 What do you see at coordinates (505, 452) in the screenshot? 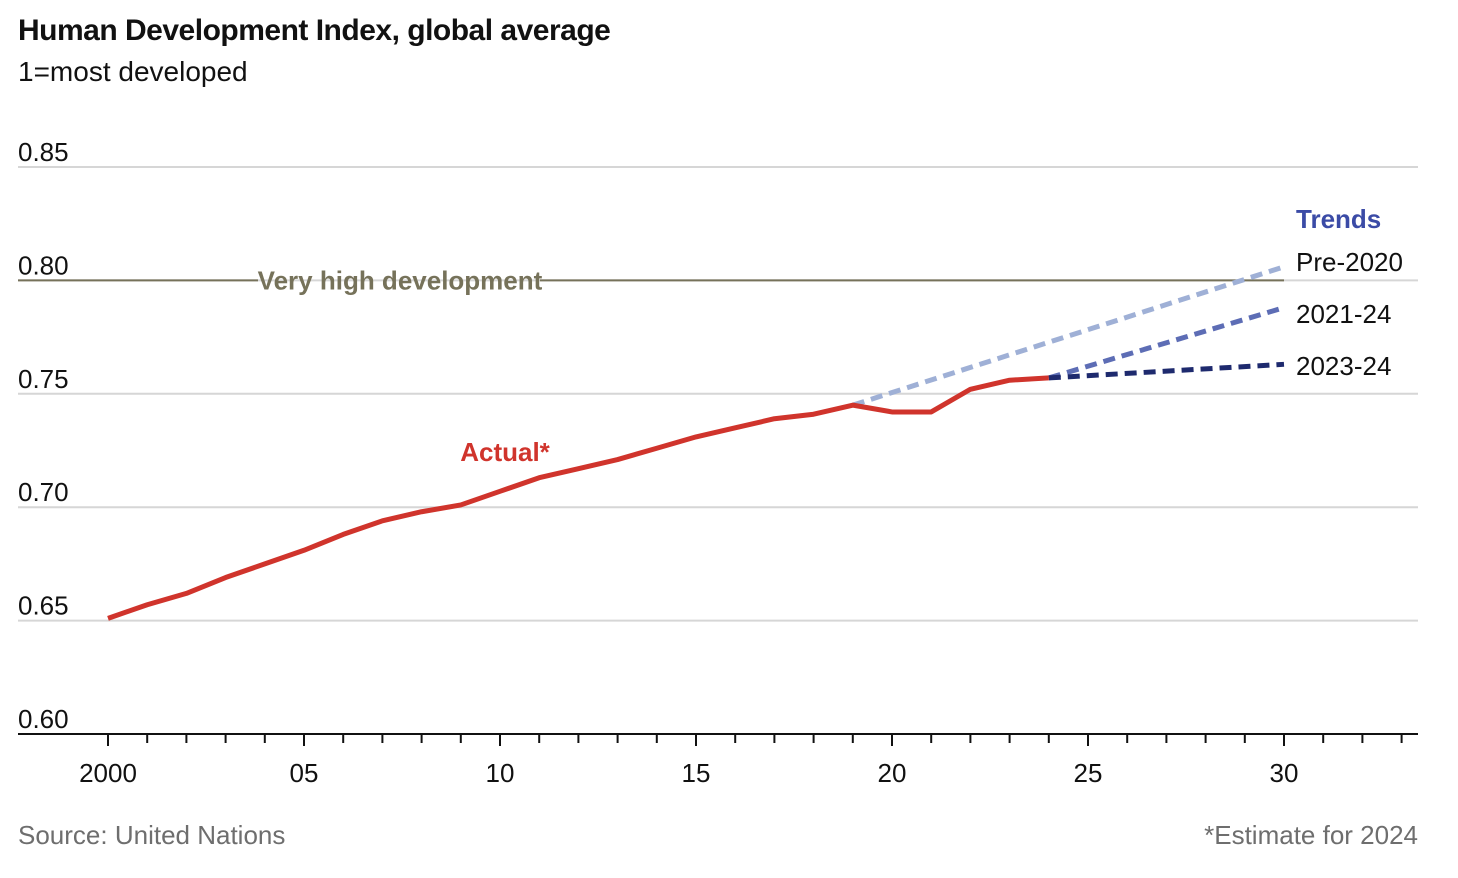
I see `actual-series-label: Actual*` at bounding box center [505, 452].